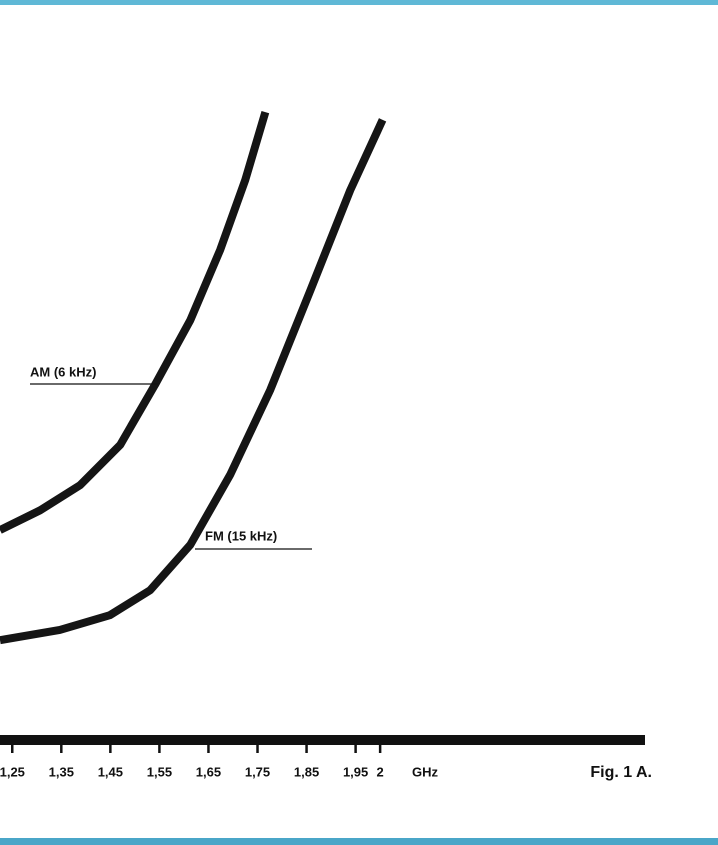  I want to click on x-tick-label: 1,95, so click(355, 771).